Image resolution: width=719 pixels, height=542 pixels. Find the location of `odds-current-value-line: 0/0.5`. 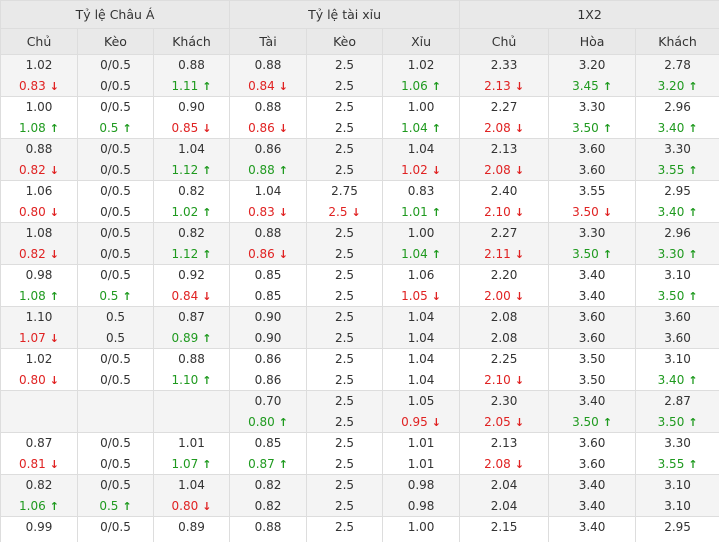

odds-current-value-line: 0/0.5 is located at coordinates (116, 380).